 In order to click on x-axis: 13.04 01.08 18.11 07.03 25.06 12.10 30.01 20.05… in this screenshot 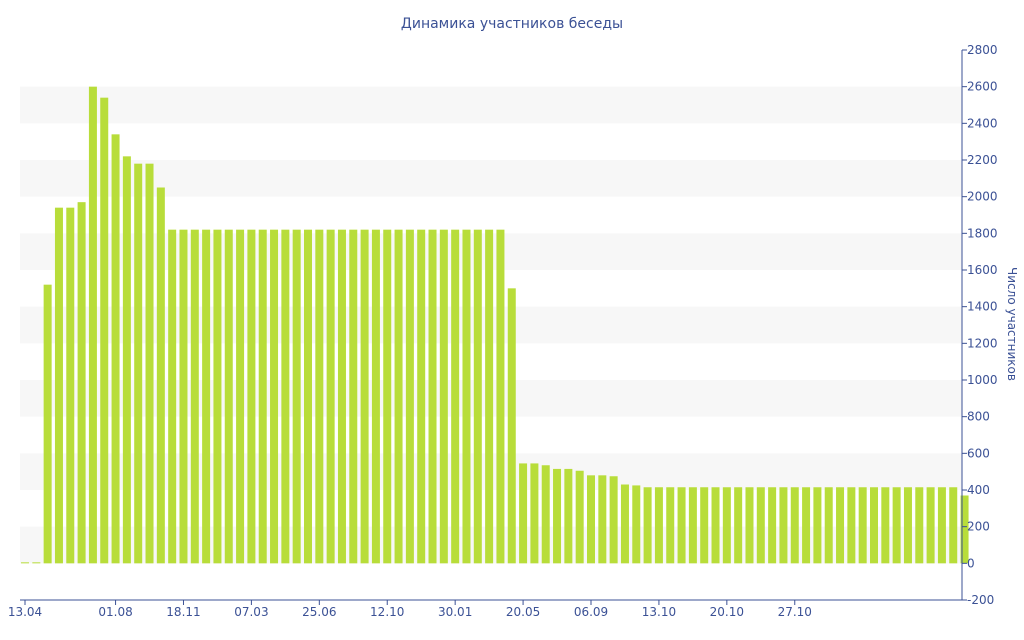, I will do `click(485, 609)`.